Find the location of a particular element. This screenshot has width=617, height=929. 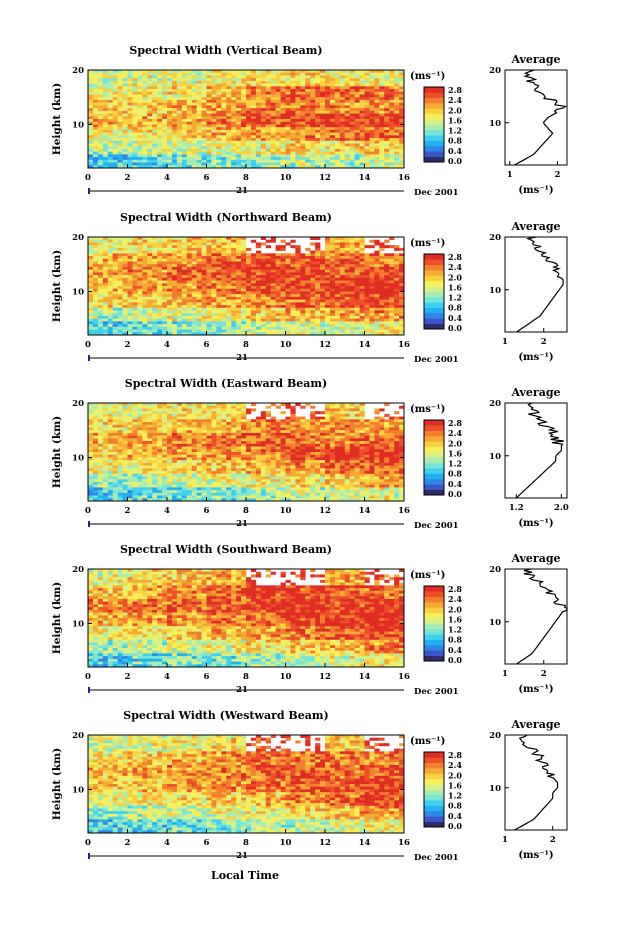

y-tick-label: 20 is located at coordinates (78, 71).